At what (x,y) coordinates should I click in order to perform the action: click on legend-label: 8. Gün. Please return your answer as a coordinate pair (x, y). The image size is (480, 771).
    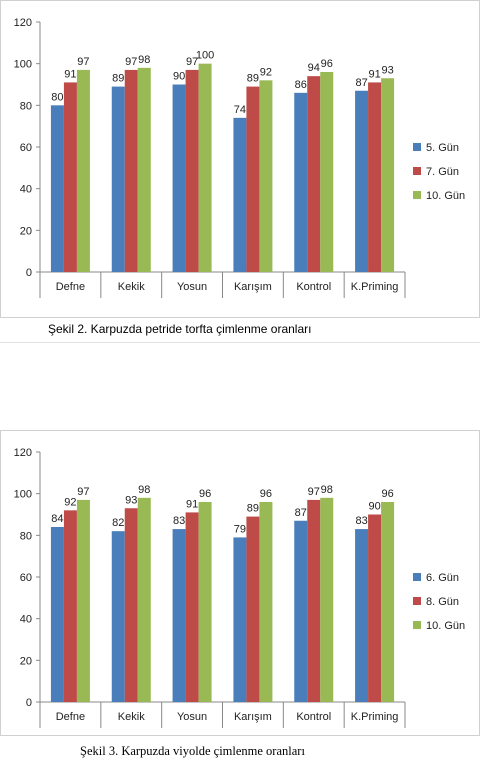
    Looking at the image, I should click on (442, 602).